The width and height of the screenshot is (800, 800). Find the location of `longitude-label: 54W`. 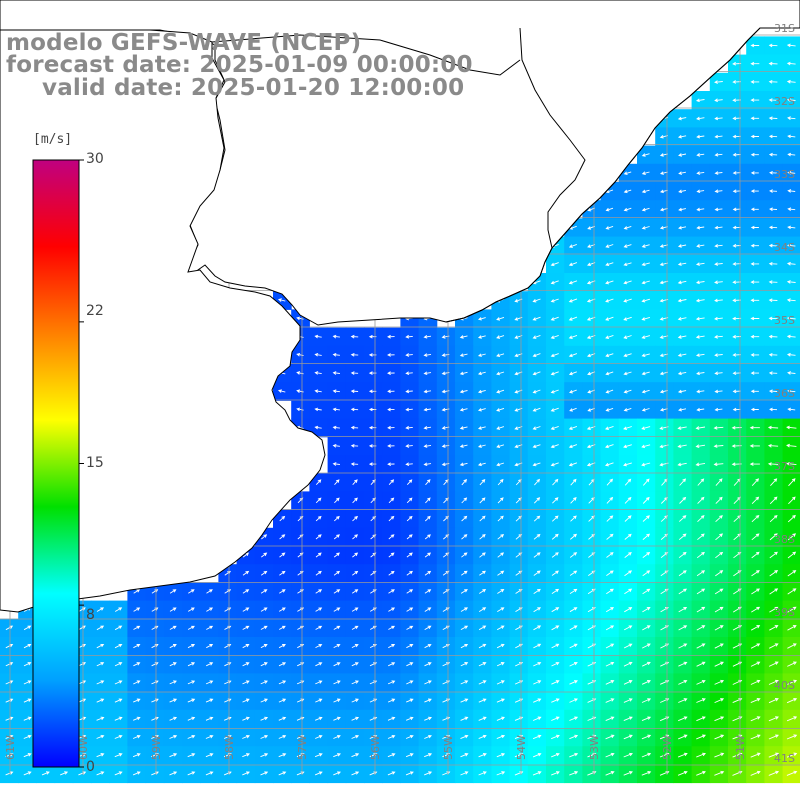

longitude-label: 54W is located at coordinates (521, 747).